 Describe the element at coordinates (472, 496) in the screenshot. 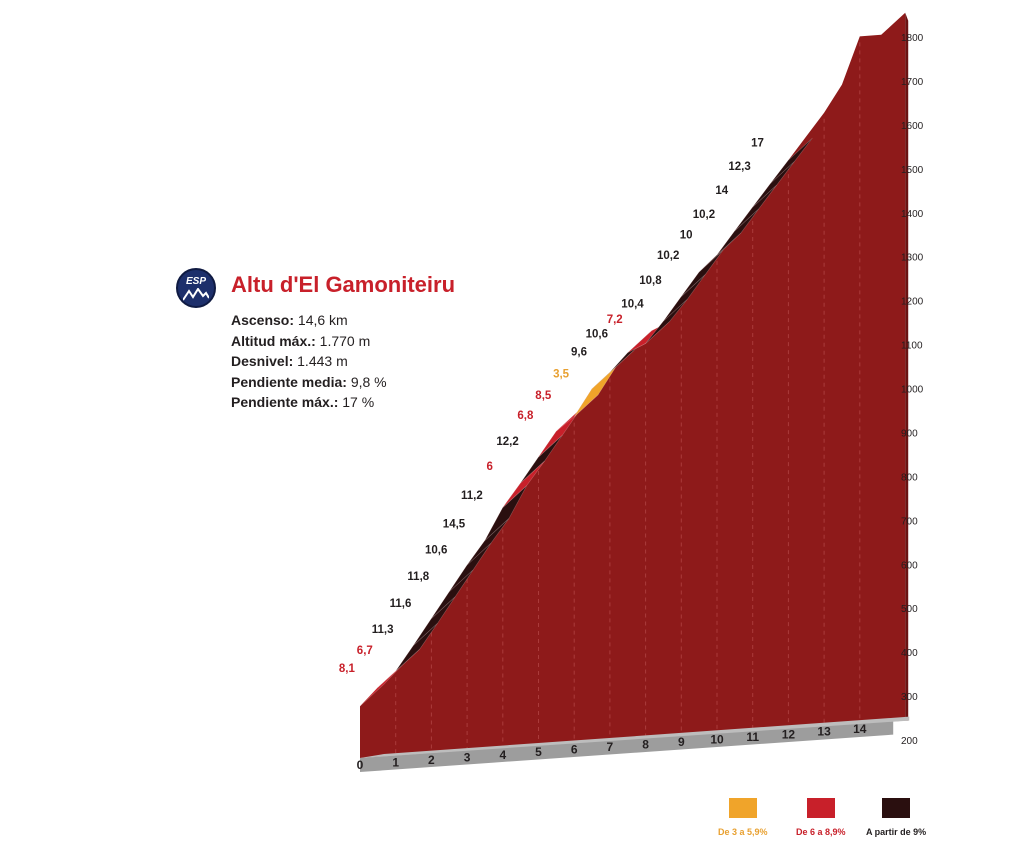

I see `gradient-label: 11,2` at that location.